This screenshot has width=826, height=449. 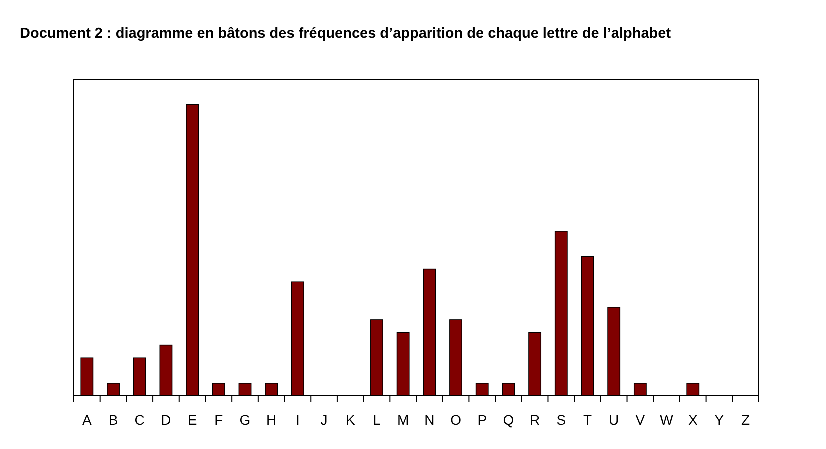 I want to click on x-tick-label: J, so click(x=324, y=420).